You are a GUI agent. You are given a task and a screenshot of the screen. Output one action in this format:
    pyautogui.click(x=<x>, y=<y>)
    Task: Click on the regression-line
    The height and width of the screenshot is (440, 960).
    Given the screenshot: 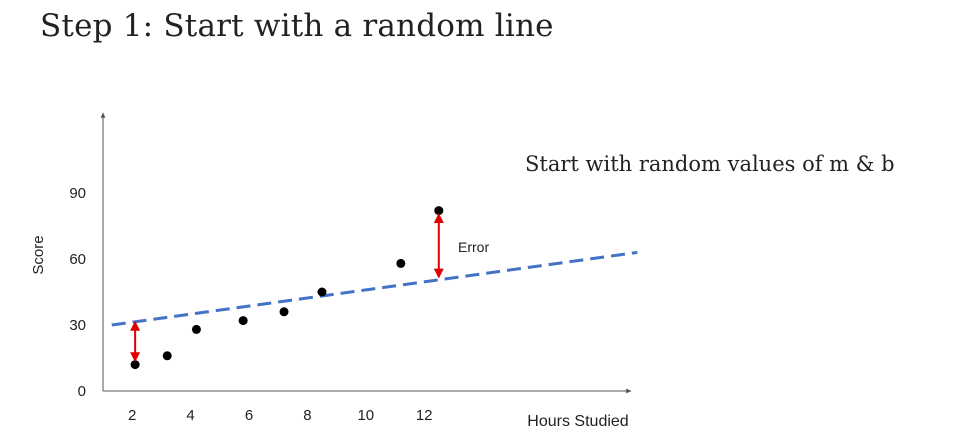 What is the action you would take?
    pyautogui.click(x=374, y=288)
    